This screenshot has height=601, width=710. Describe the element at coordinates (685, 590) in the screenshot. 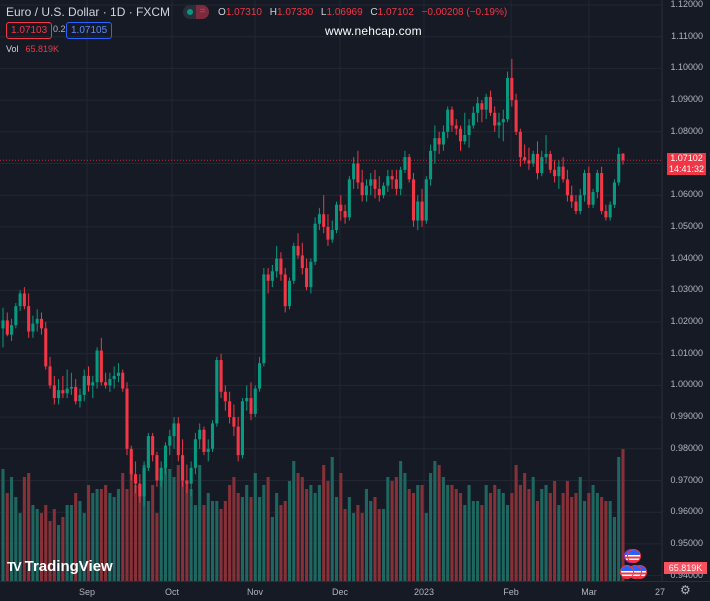

I see `gear-icon: ⚙` at that location.